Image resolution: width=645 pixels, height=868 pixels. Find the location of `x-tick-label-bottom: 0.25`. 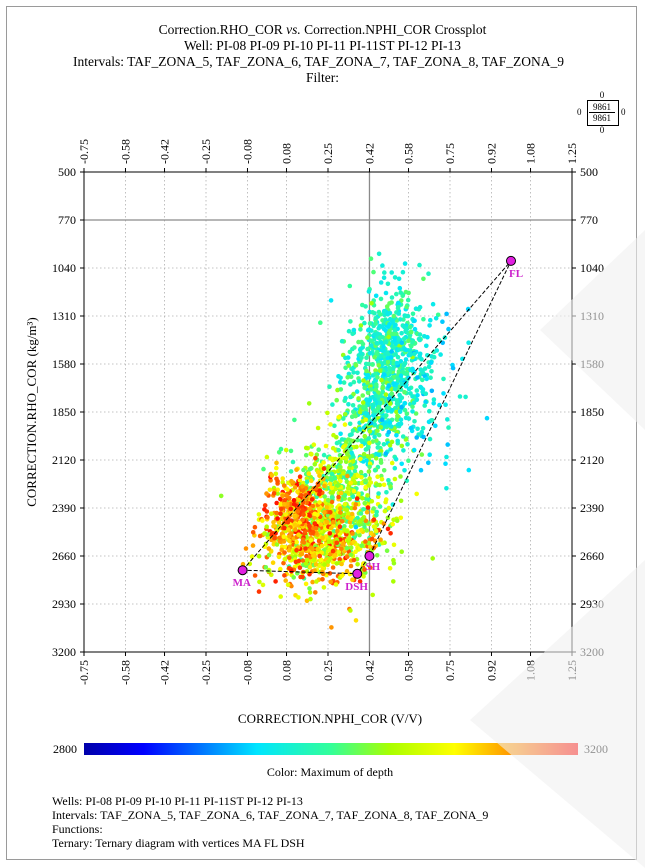

x-tick-label-bottom: 0.25 is located at coordinates (328, 670).